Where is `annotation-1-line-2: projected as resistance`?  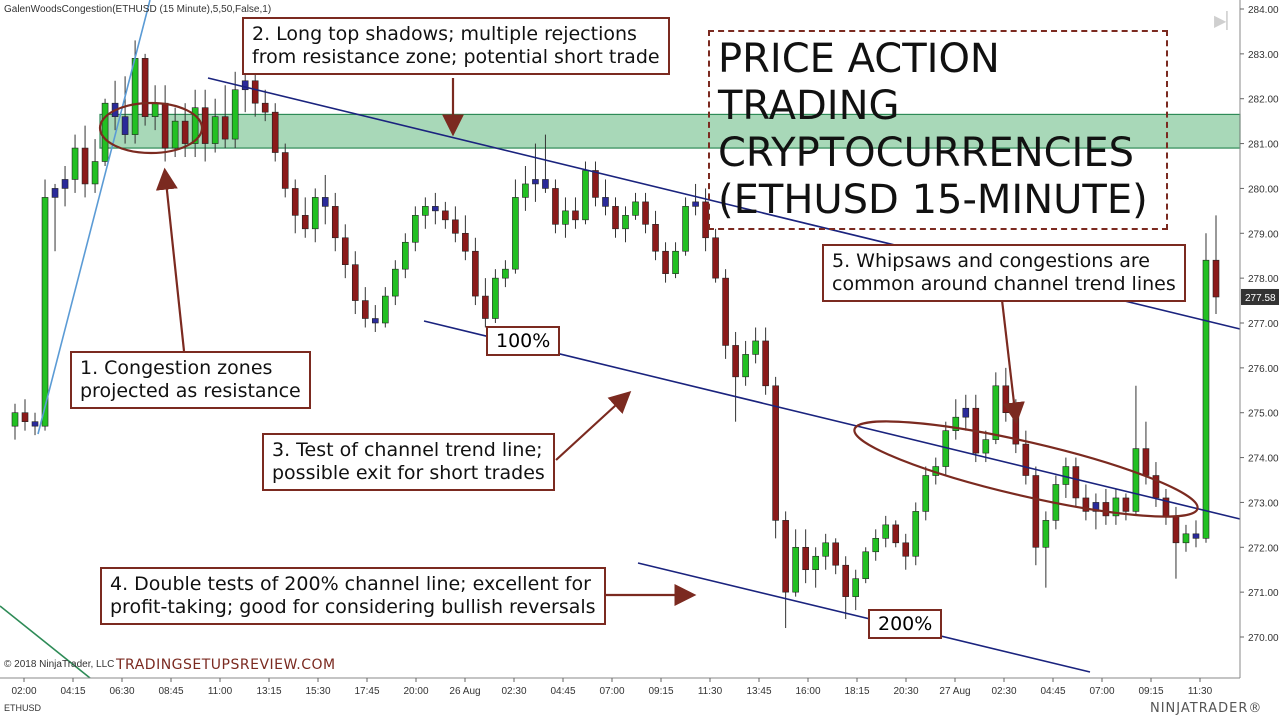
annotation-1-line-2: projected as resistance is located at coordinates (190, 391).